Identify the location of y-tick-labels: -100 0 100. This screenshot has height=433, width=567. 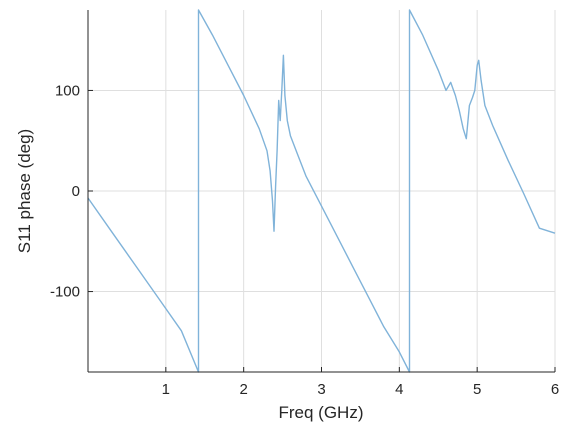
(65, 191).